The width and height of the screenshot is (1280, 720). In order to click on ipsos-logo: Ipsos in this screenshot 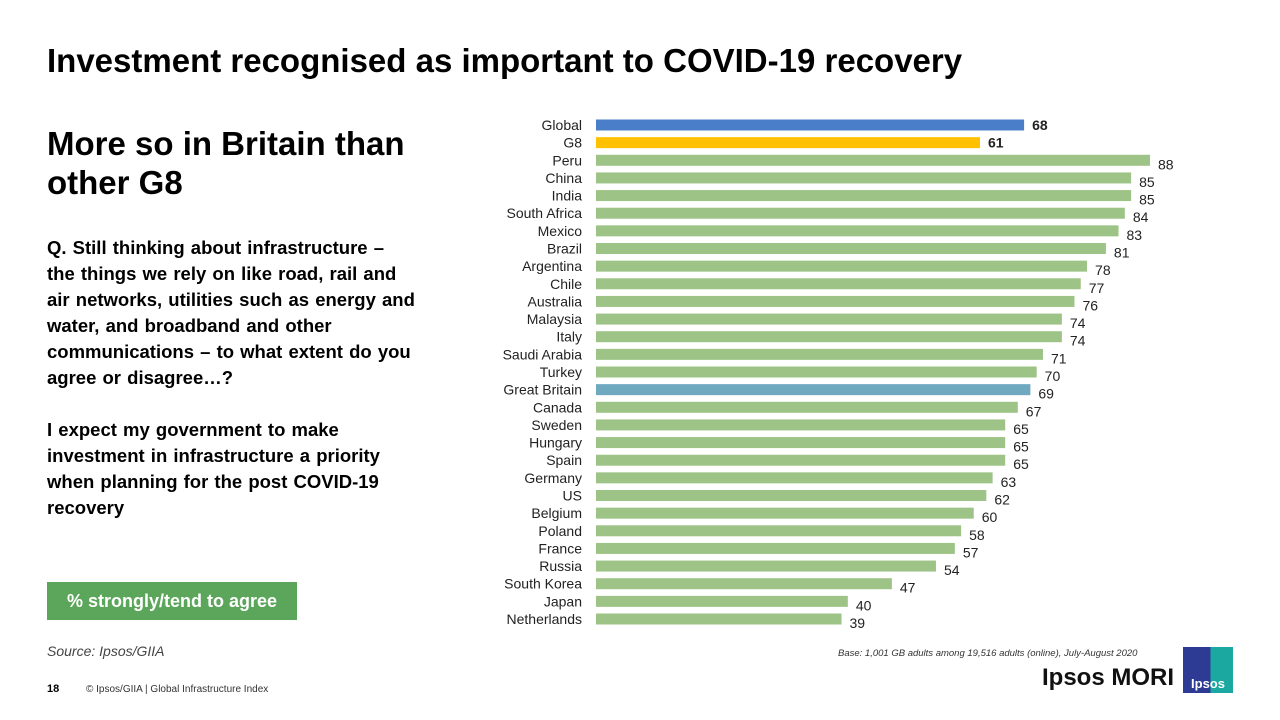, I will do `click(1208, 670)`.